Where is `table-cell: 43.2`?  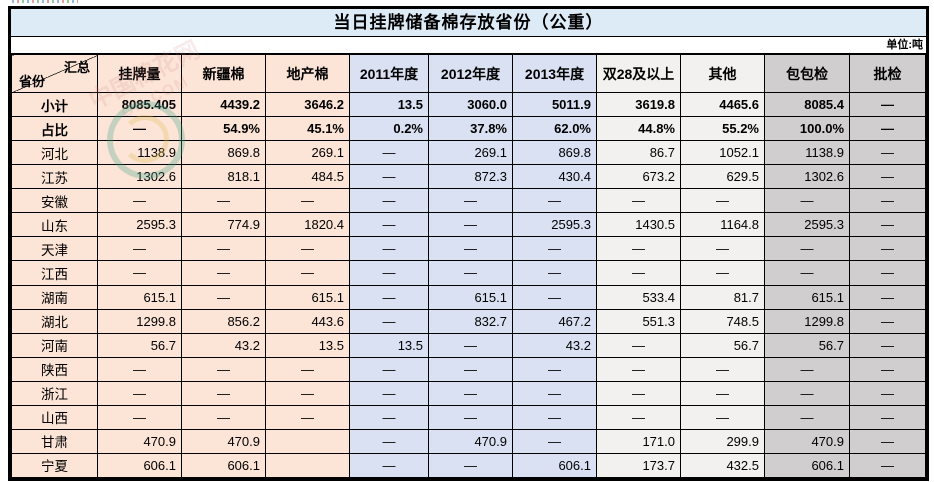
table-cell: 43.2 is located at coordinates (554, 345).